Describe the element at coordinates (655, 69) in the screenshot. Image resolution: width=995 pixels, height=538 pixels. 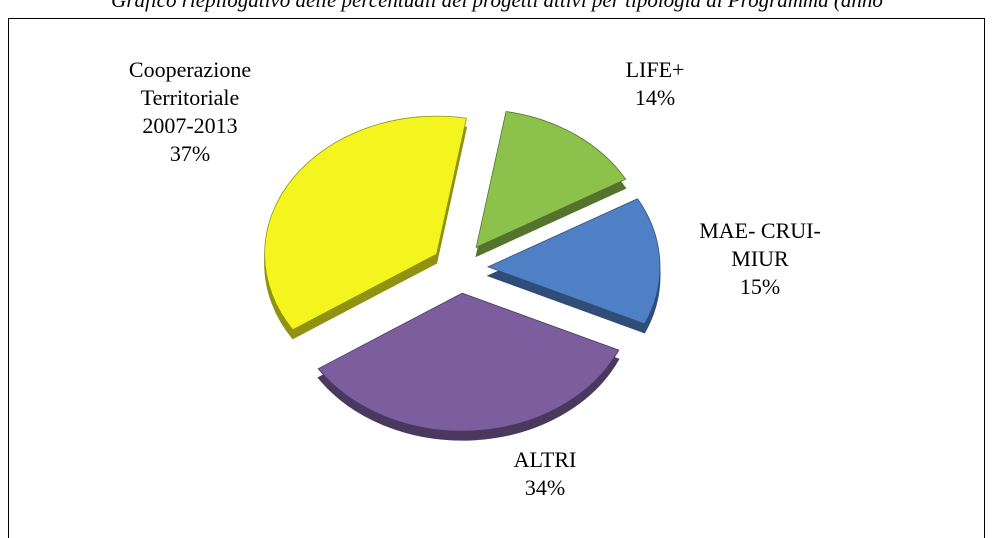
I see `slice-label: LIFE+` at that location.